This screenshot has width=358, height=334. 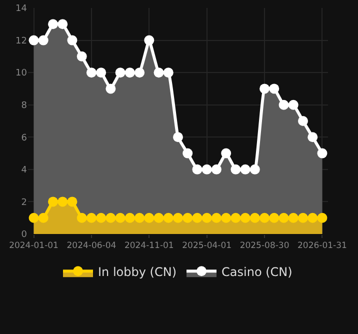 What do you see at coordinates (91, 246) in the screenshot?
I see `x-tick-label: 2024-06-04` at bounding box center [91, 246].